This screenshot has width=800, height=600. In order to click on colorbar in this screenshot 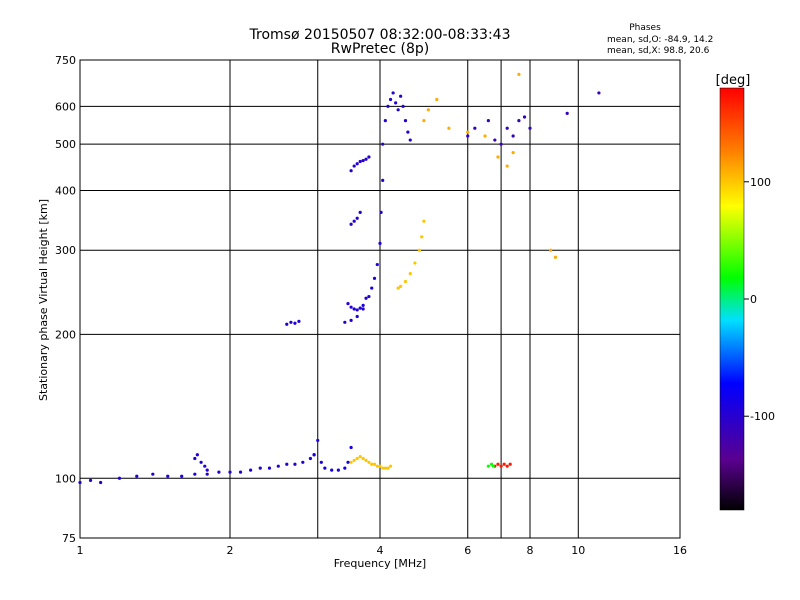, I will do `click(732, 299)`.